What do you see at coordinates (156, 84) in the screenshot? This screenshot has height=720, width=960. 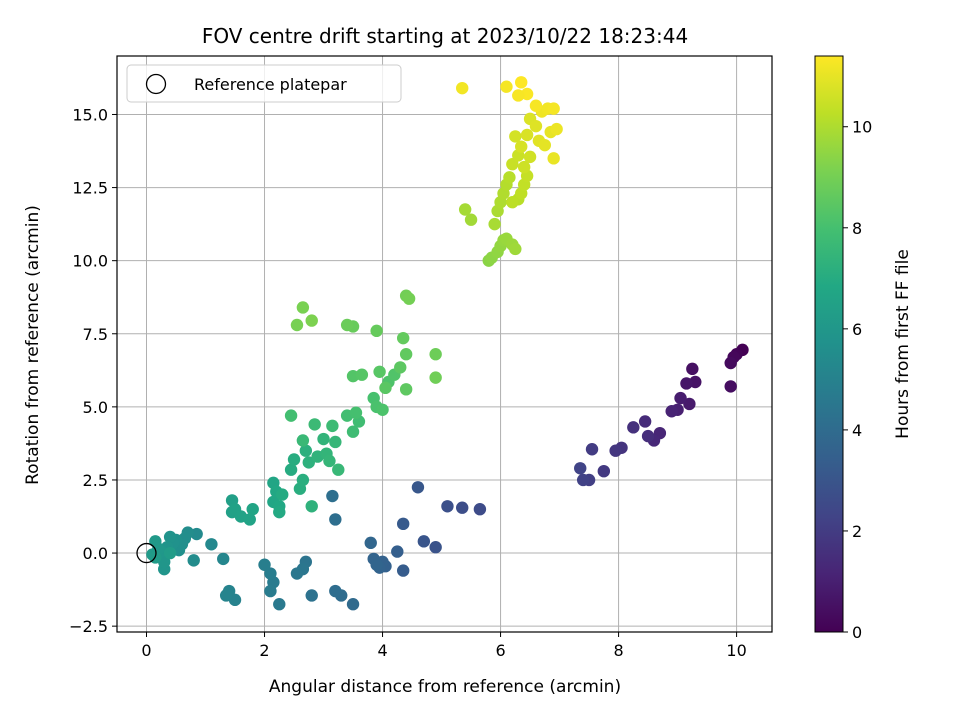 I see `legend-reference-marker` at bounding box center [156, 84].